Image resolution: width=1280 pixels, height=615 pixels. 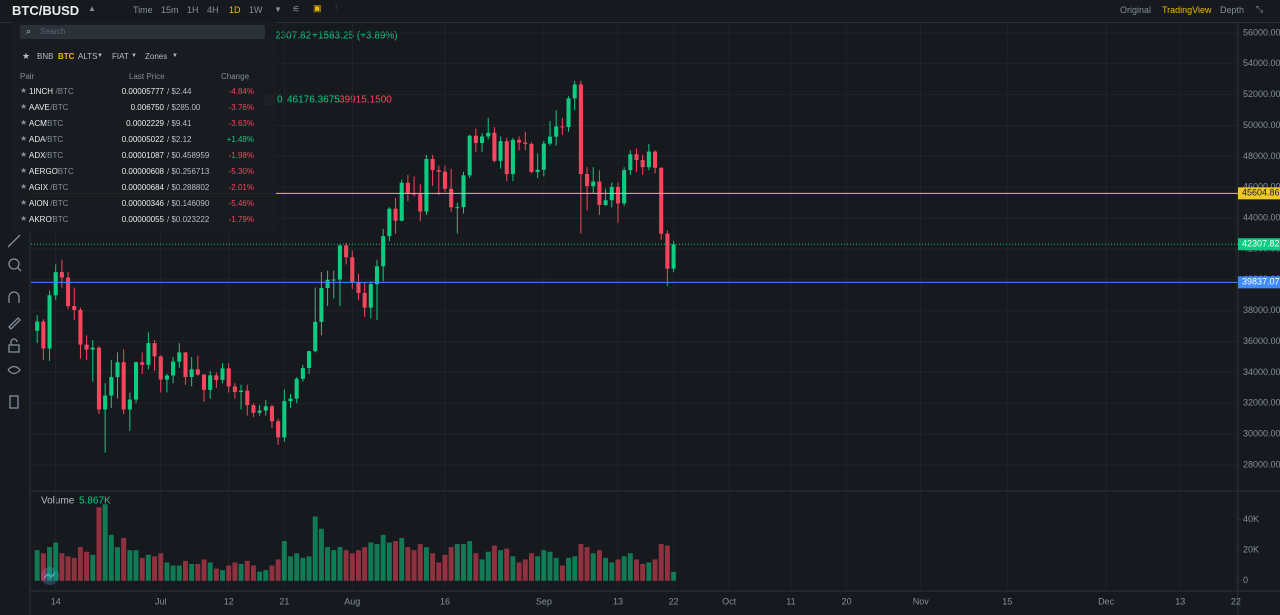 I want to click on x-tick-label: Oct, so click(x=729, y=601).